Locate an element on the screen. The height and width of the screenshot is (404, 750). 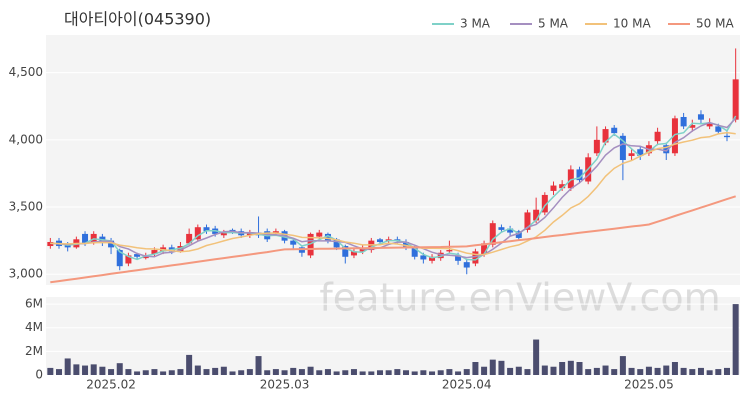
legend-label: 3 MA is located at coordinates (475, 24).